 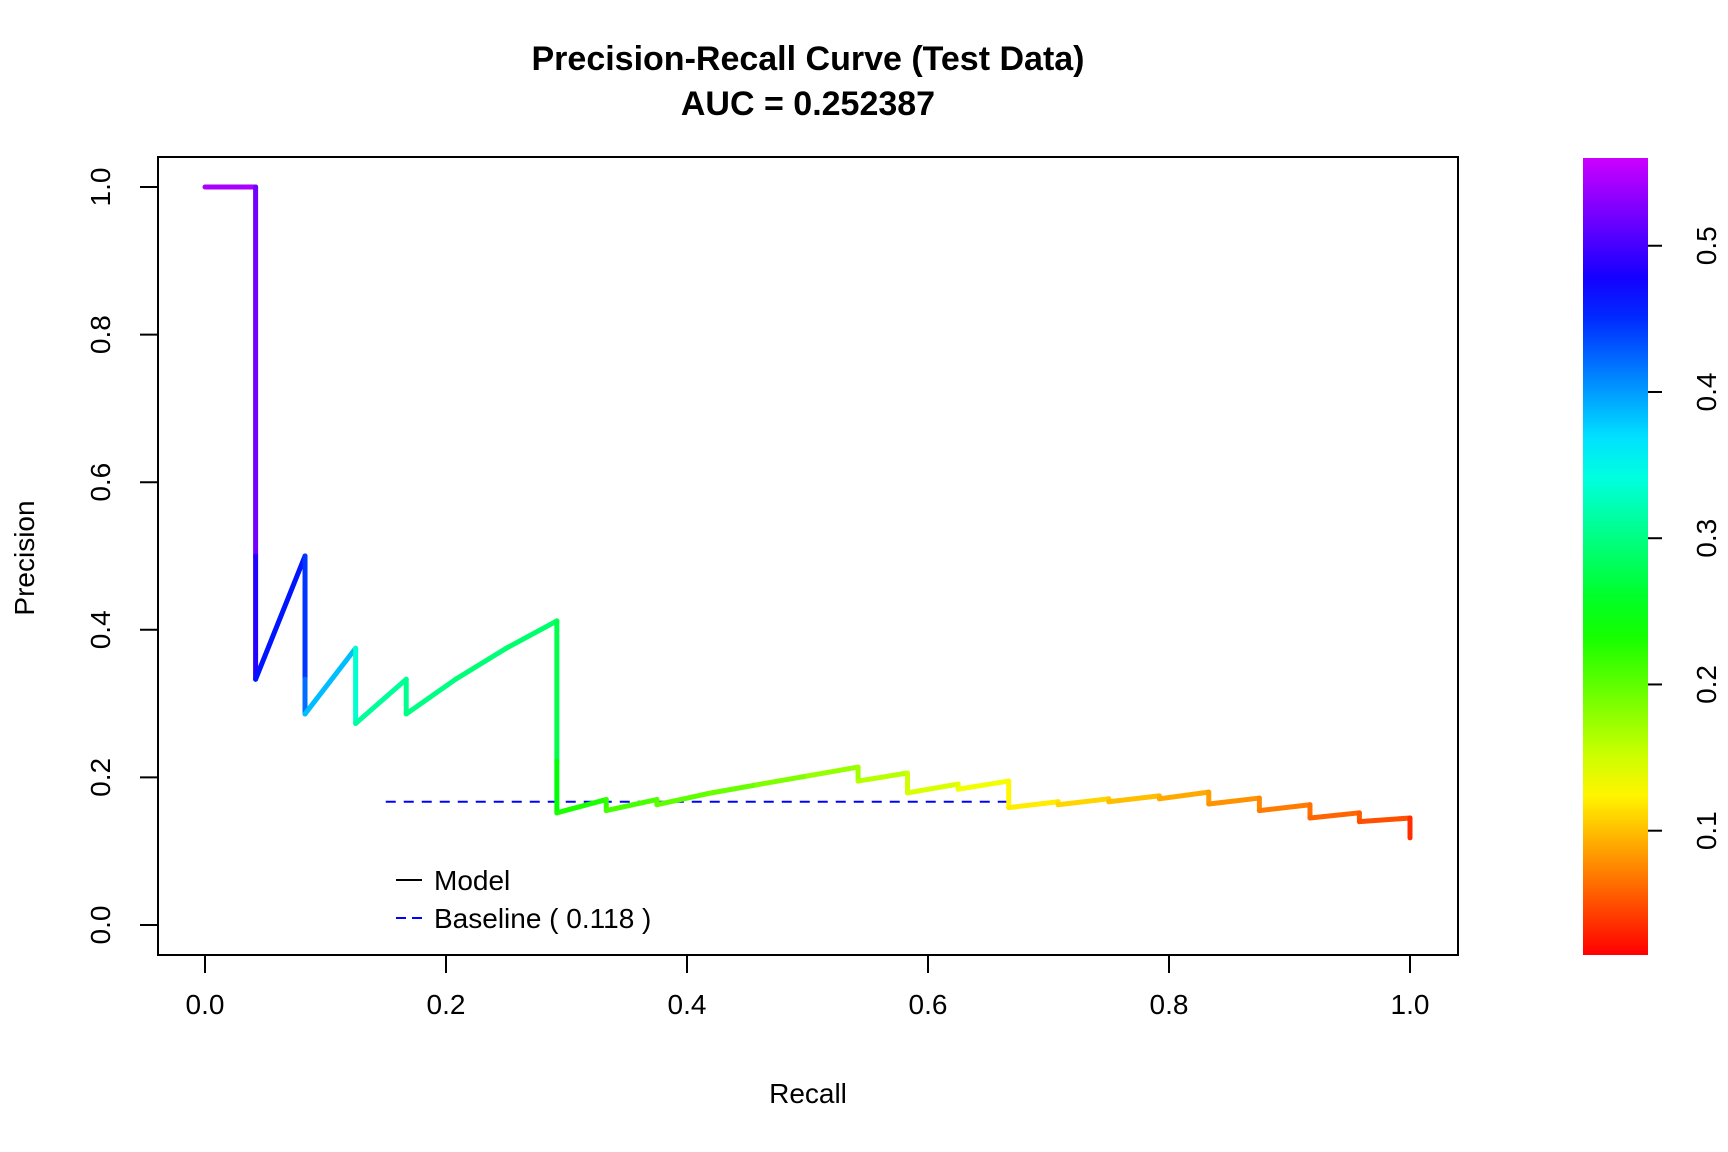 I want to click on x-tick-label: 0.0, so click(x=205, y=1004).